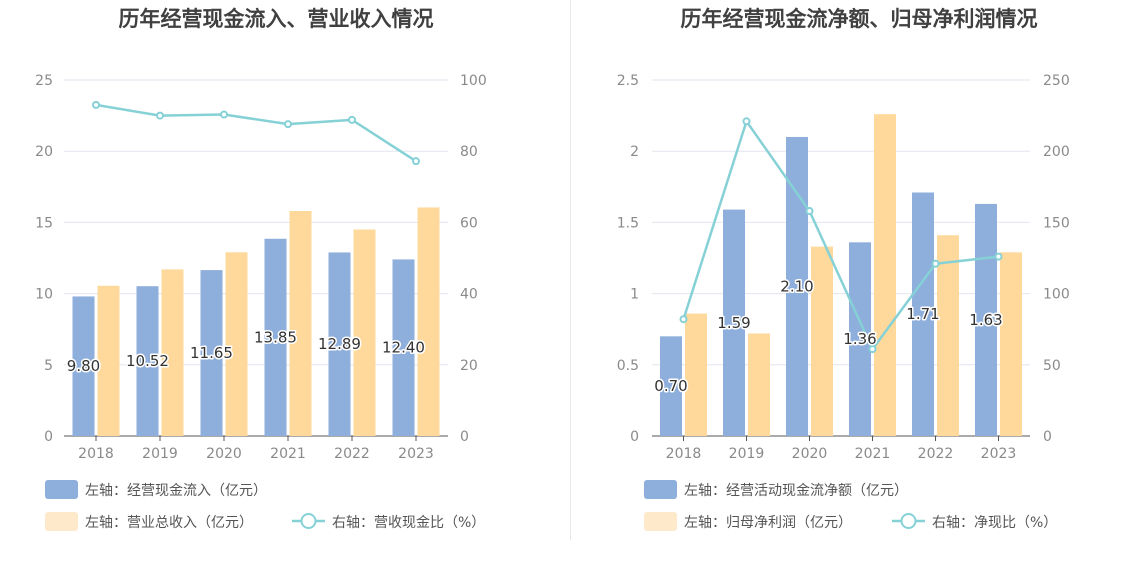 This screenshot has width=1134, height=586. I want to click on y-axis-tick-label: 2.5, so click(628, 81).